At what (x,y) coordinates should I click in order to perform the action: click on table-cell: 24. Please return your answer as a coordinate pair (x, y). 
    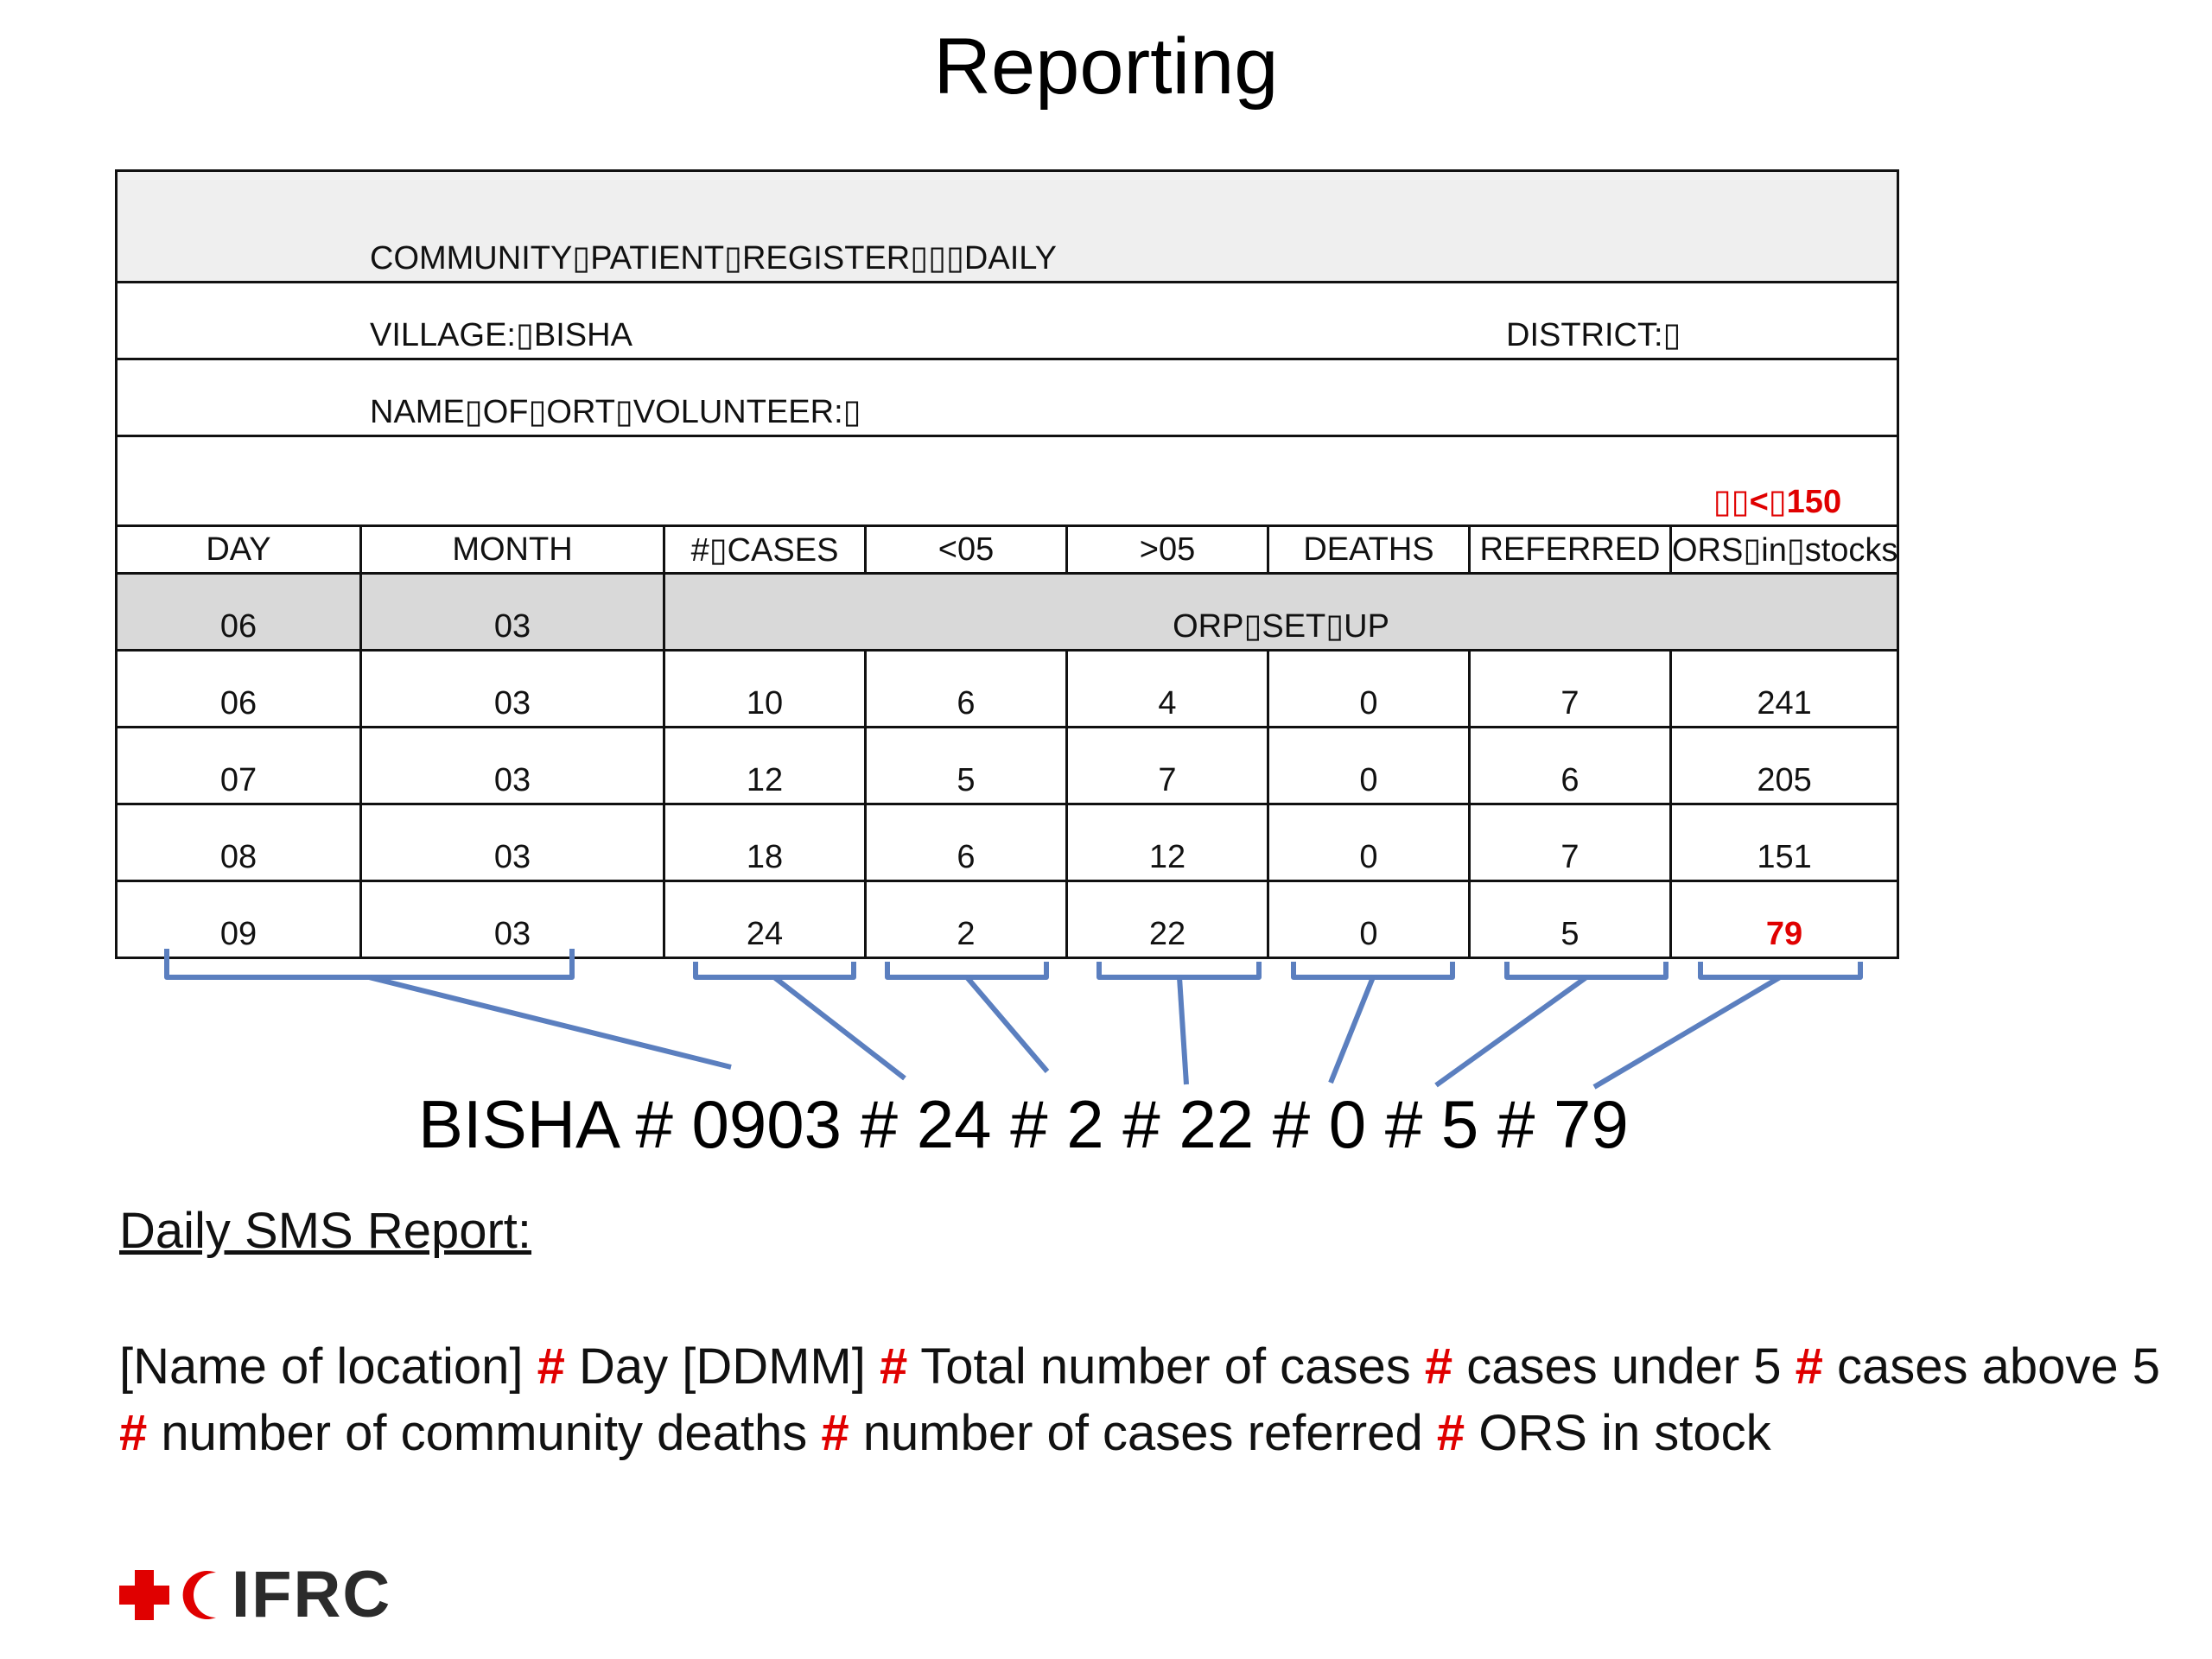
    Looking at the image, I should click on (765, 919).